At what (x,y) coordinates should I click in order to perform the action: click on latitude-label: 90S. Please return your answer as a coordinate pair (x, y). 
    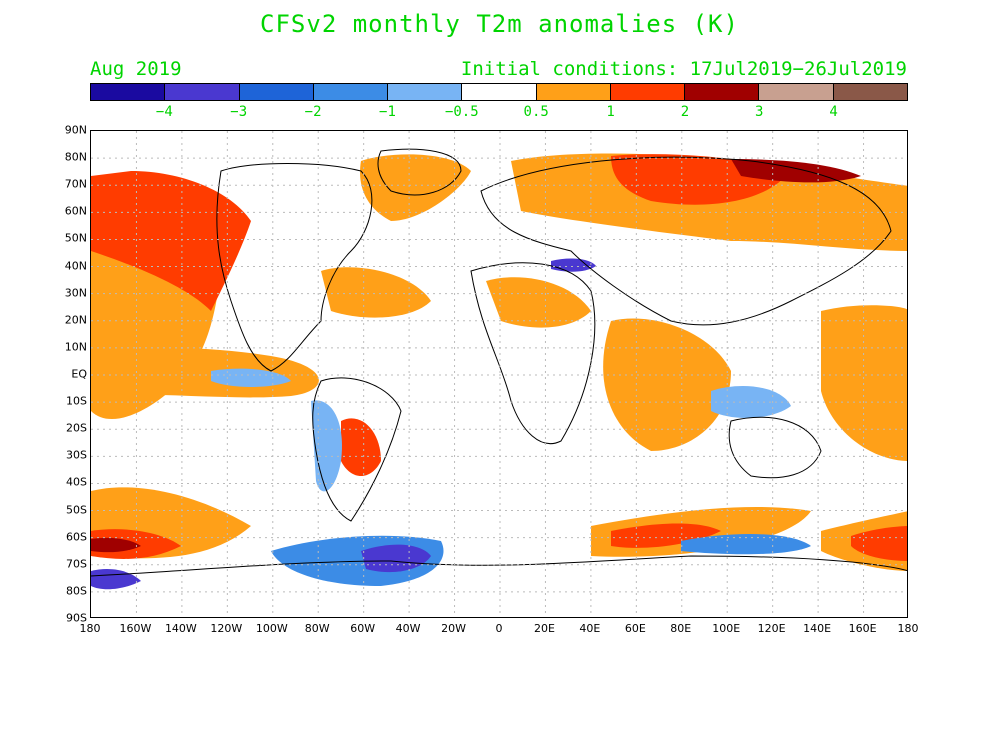
    Looking at the image, I should click on (76, 618).